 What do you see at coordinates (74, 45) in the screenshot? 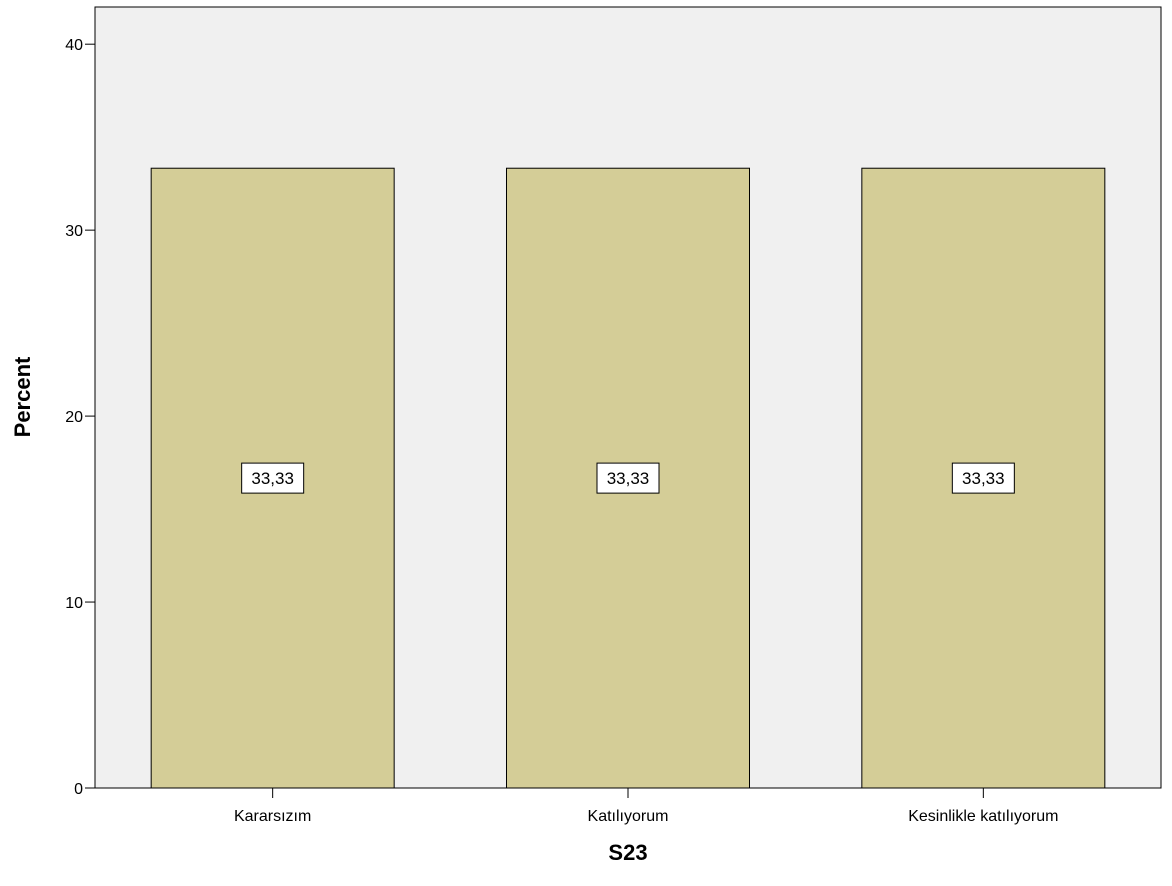
I see `y-tick-label: 40` at bounding box center [74, 45].